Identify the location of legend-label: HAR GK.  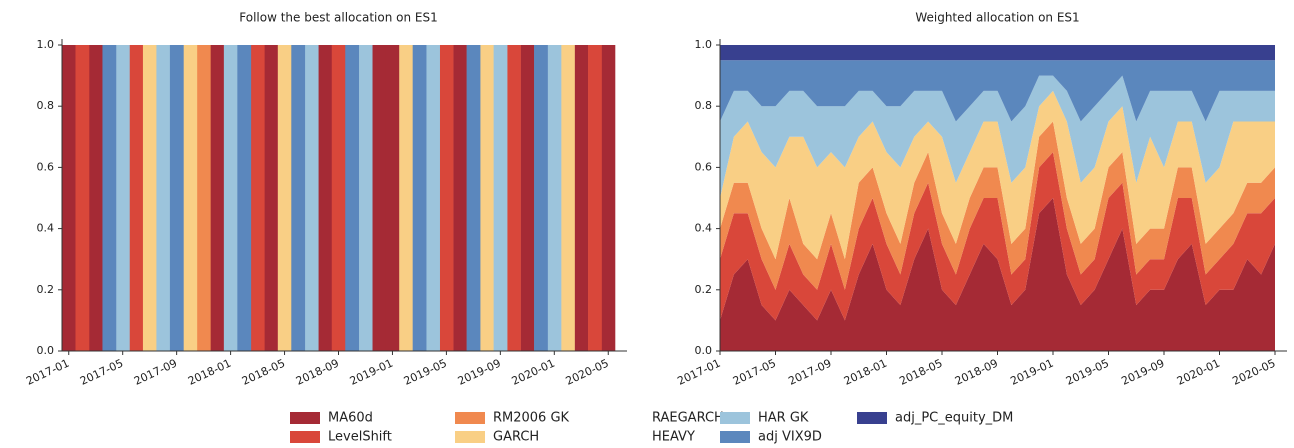
(783, 418).